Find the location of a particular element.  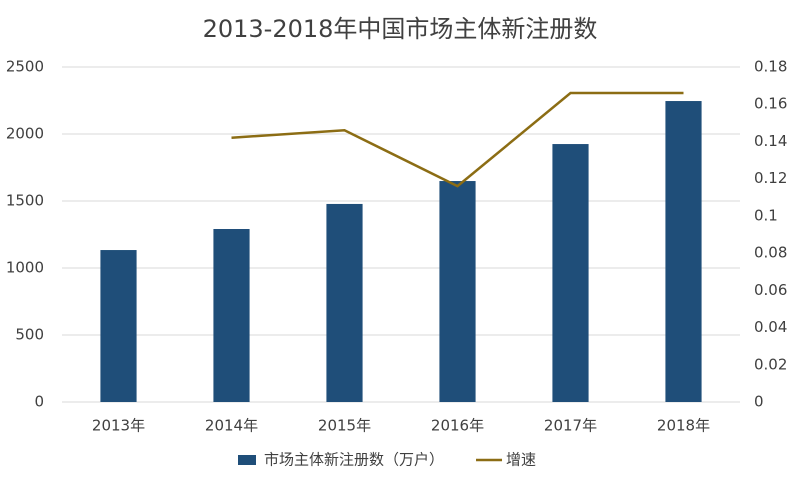

y-tick-label: 2500 is located at coordinates (25, 67).